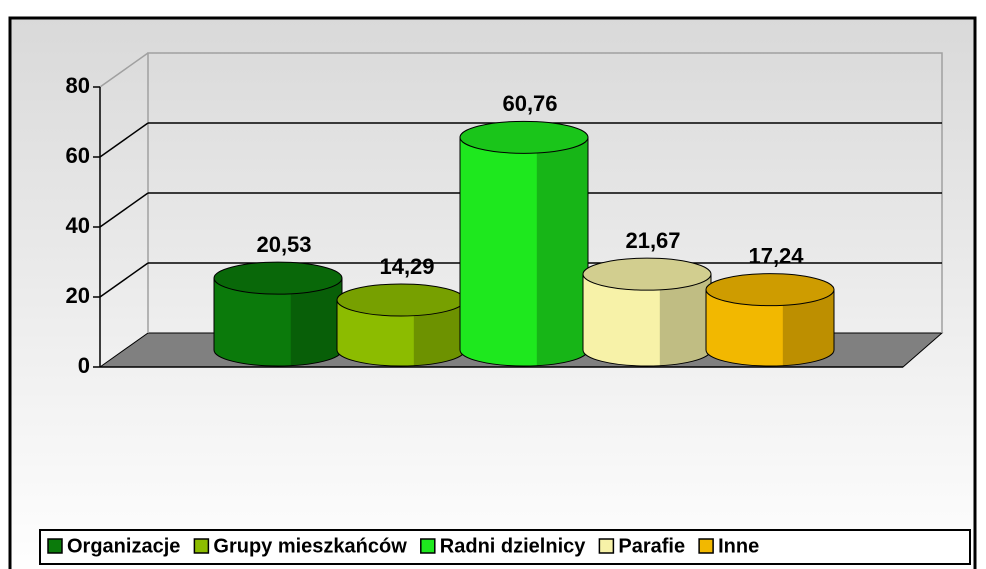  I want to click on y-tick-label: 20, so click(78, 295).